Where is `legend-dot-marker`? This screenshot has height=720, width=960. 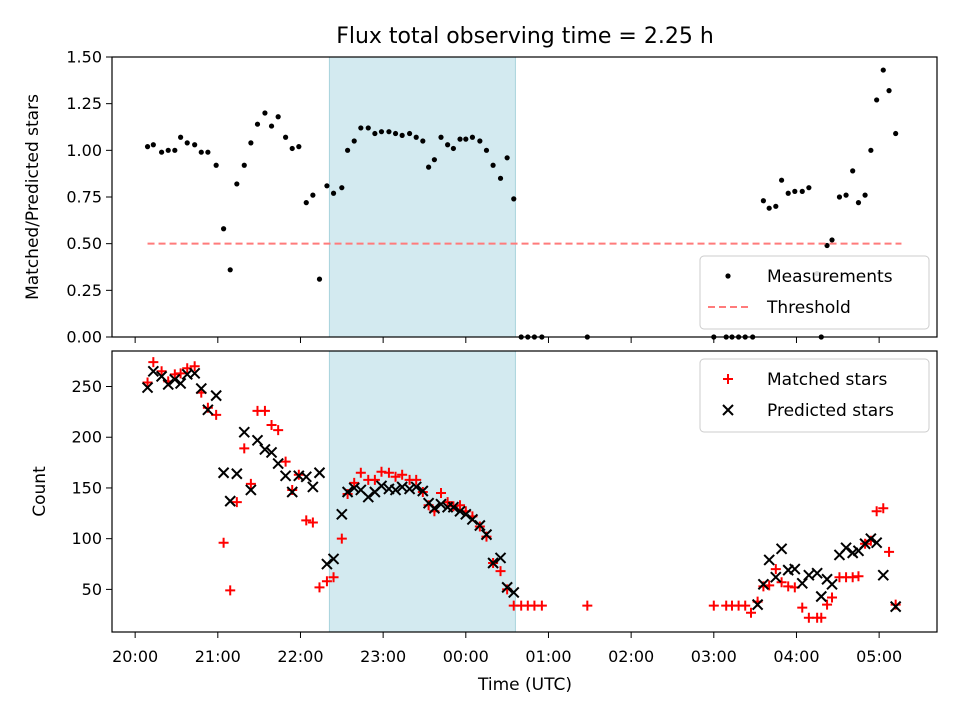 legend-dot-marker is located at coordinates (728, 276).